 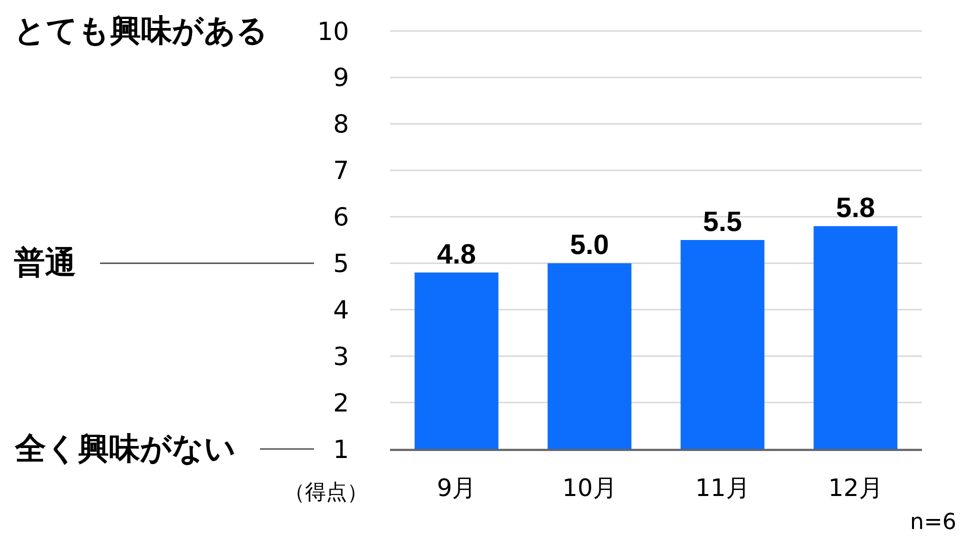 What do you see at coordinates (341, 217) in the screenshot?
I see `y-tick-label: 6` at bounding box center [341, 217].